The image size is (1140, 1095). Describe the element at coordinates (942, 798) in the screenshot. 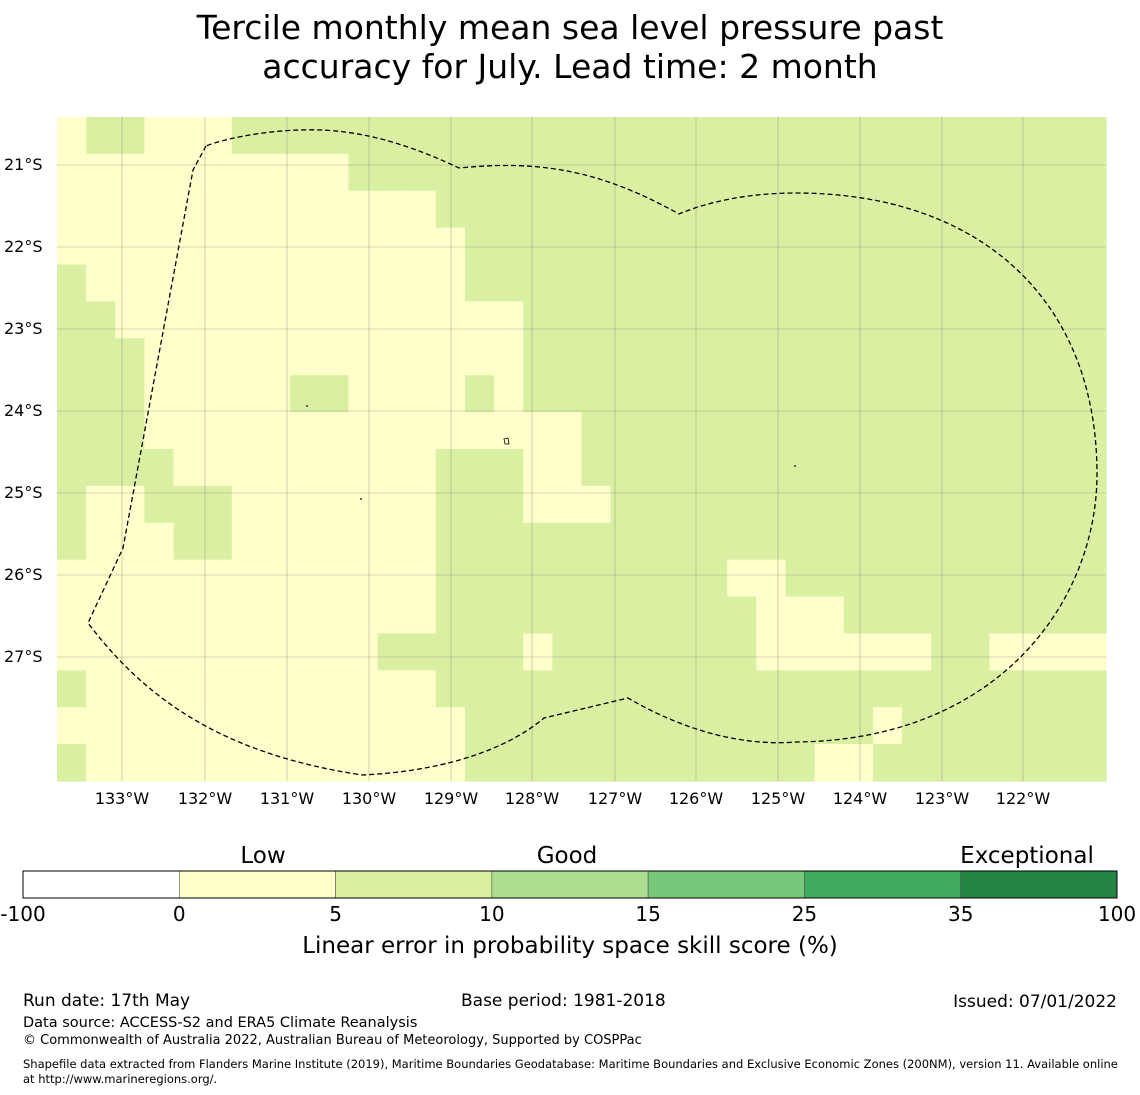

I see `longitude-label: 123°W` at that location.